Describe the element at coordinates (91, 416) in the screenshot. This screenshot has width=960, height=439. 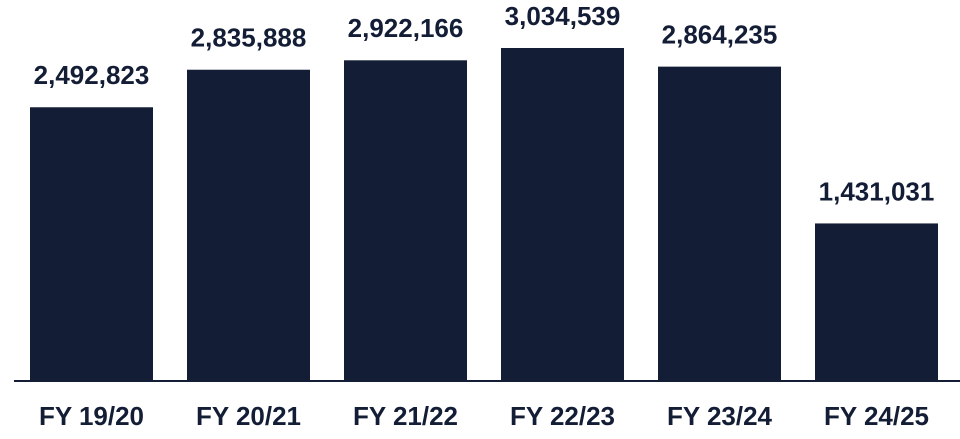
I see `x-tick-label: FY 19/20` at that location.